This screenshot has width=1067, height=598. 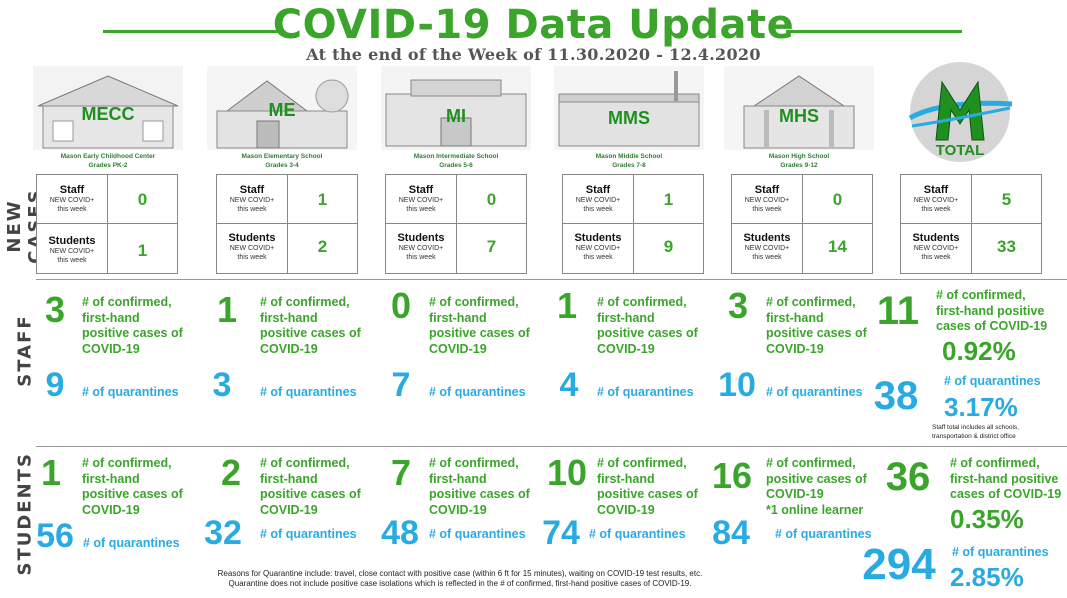 I want to click on school-header-mms: MMS Mason Middle School Grades 7-8, so click(x=629, y=121).